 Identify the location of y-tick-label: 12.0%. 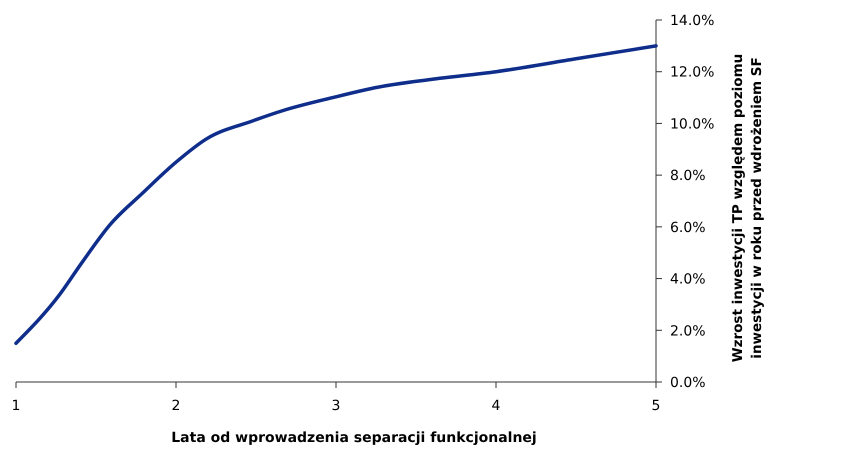
(692, 72).